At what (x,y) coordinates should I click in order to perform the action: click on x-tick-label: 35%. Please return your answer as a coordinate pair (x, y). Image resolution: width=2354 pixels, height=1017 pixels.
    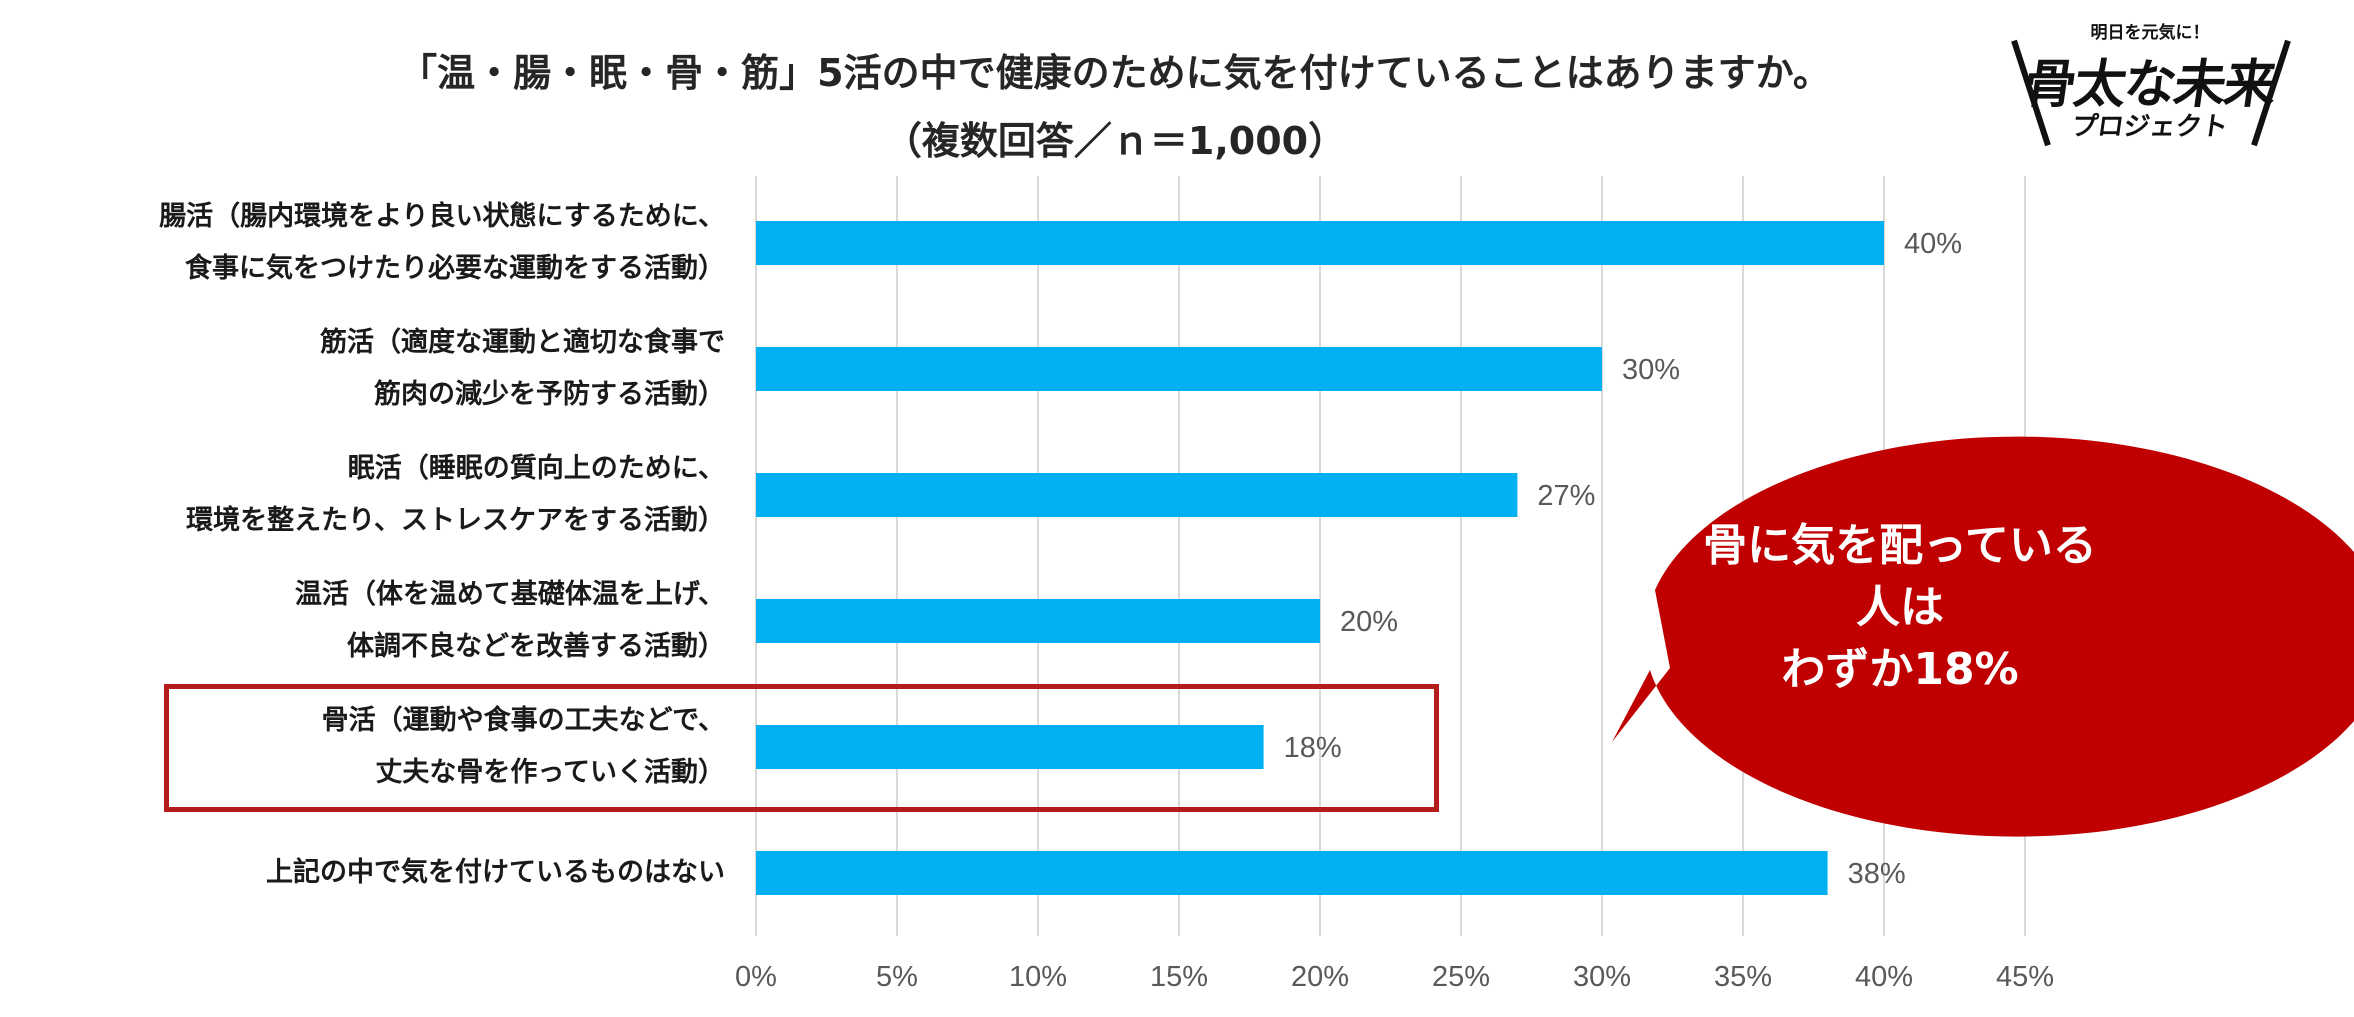
    Looking at the image, I should click on (1743, 977).